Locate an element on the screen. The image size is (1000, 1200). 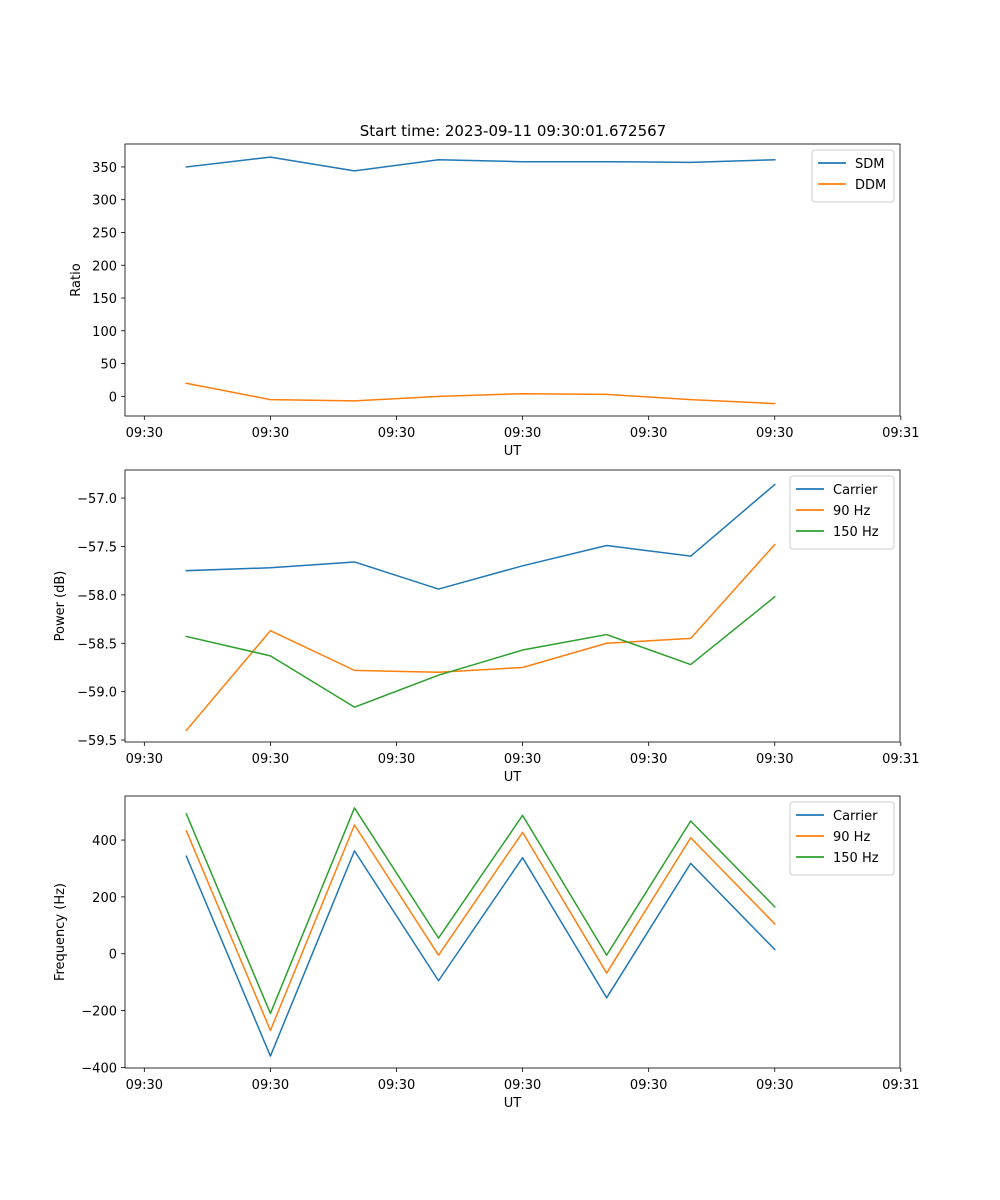
frequency-y-axis-label: Frequency (Hz) is located at coordinates (60, 932).